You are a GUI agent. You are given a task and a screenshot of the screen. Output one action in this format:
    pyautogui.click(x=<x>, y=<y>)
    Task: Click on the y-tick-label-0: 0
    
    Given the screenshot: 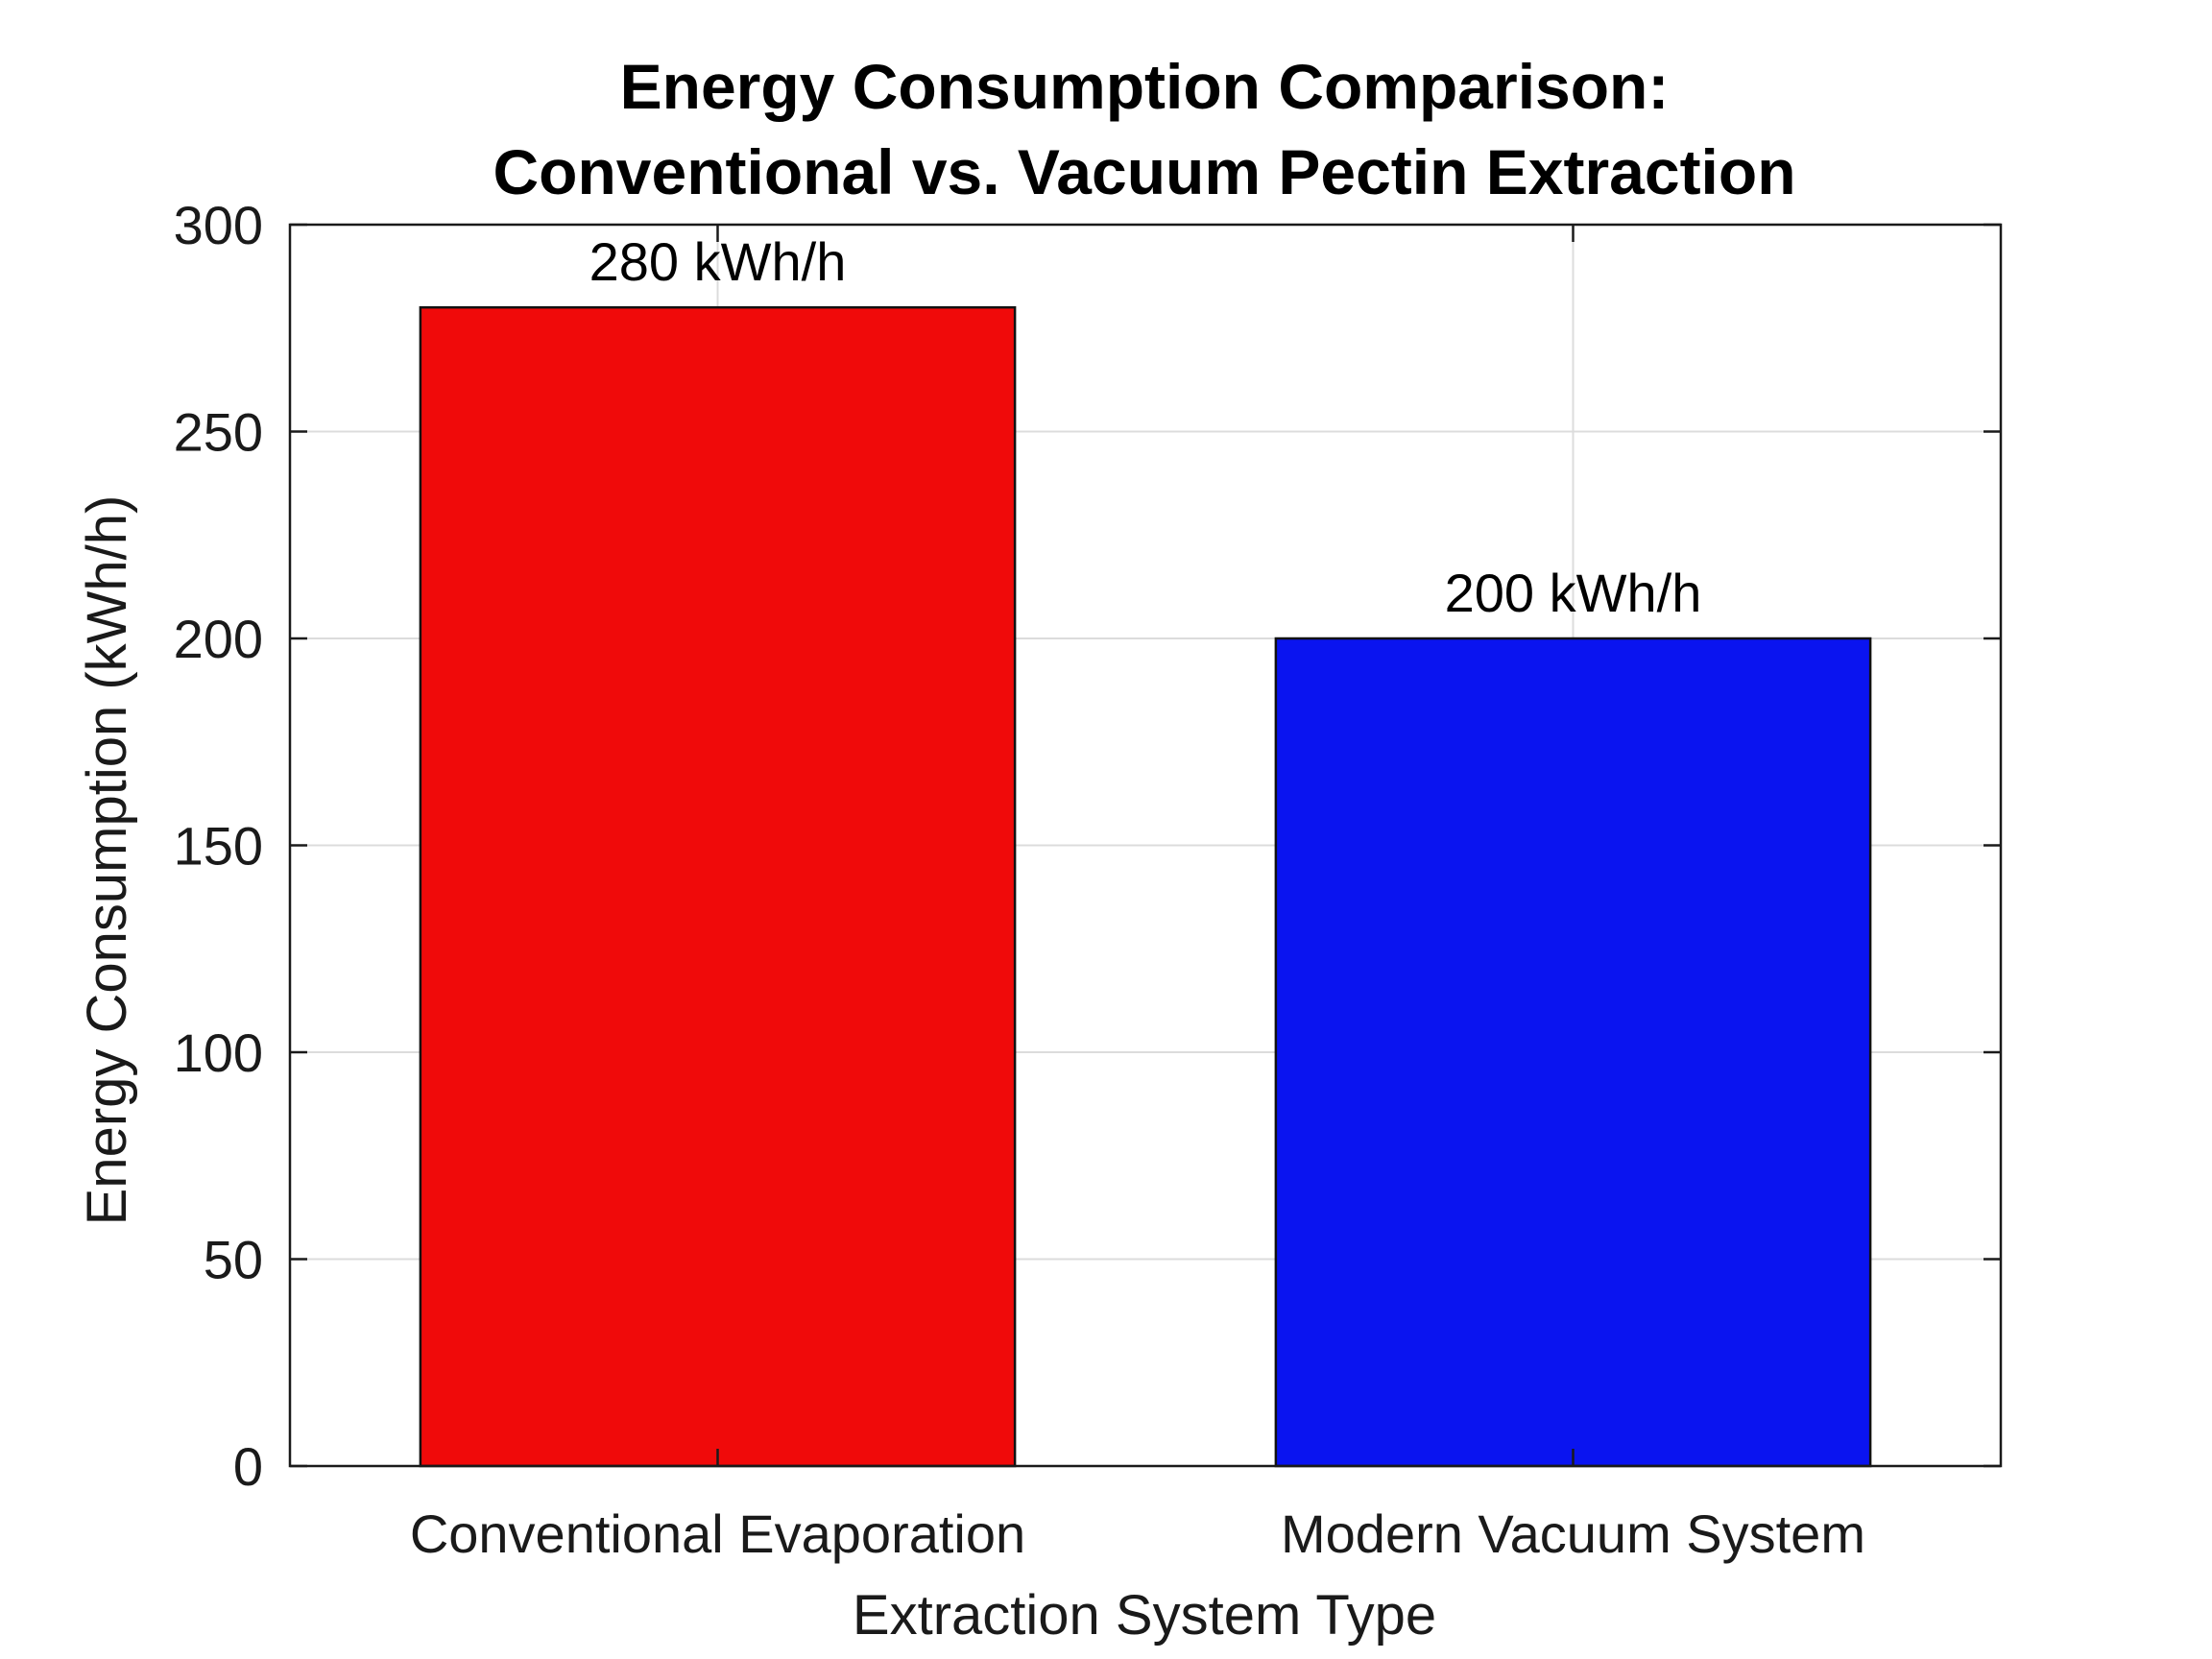 What is the action you would take?
    pyautogui.click(x=248, y=1466)
    